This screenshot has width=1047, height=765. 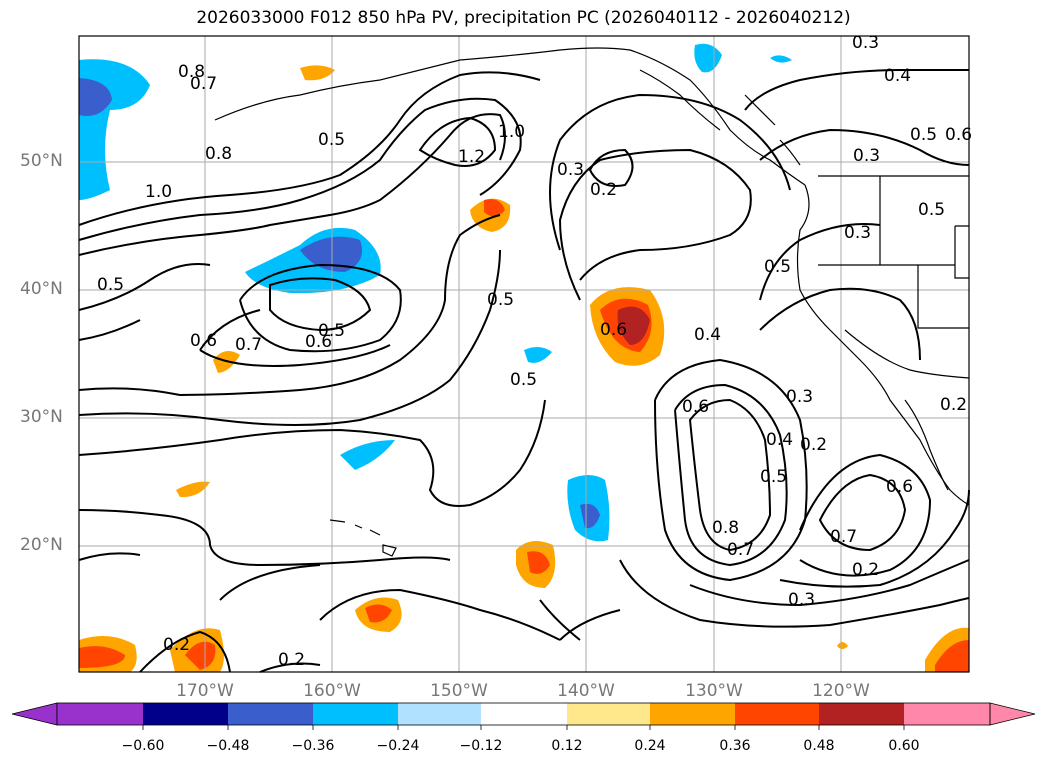 I want to click on colorbar-tick-label: −0.48, so click(x=228, y=746).